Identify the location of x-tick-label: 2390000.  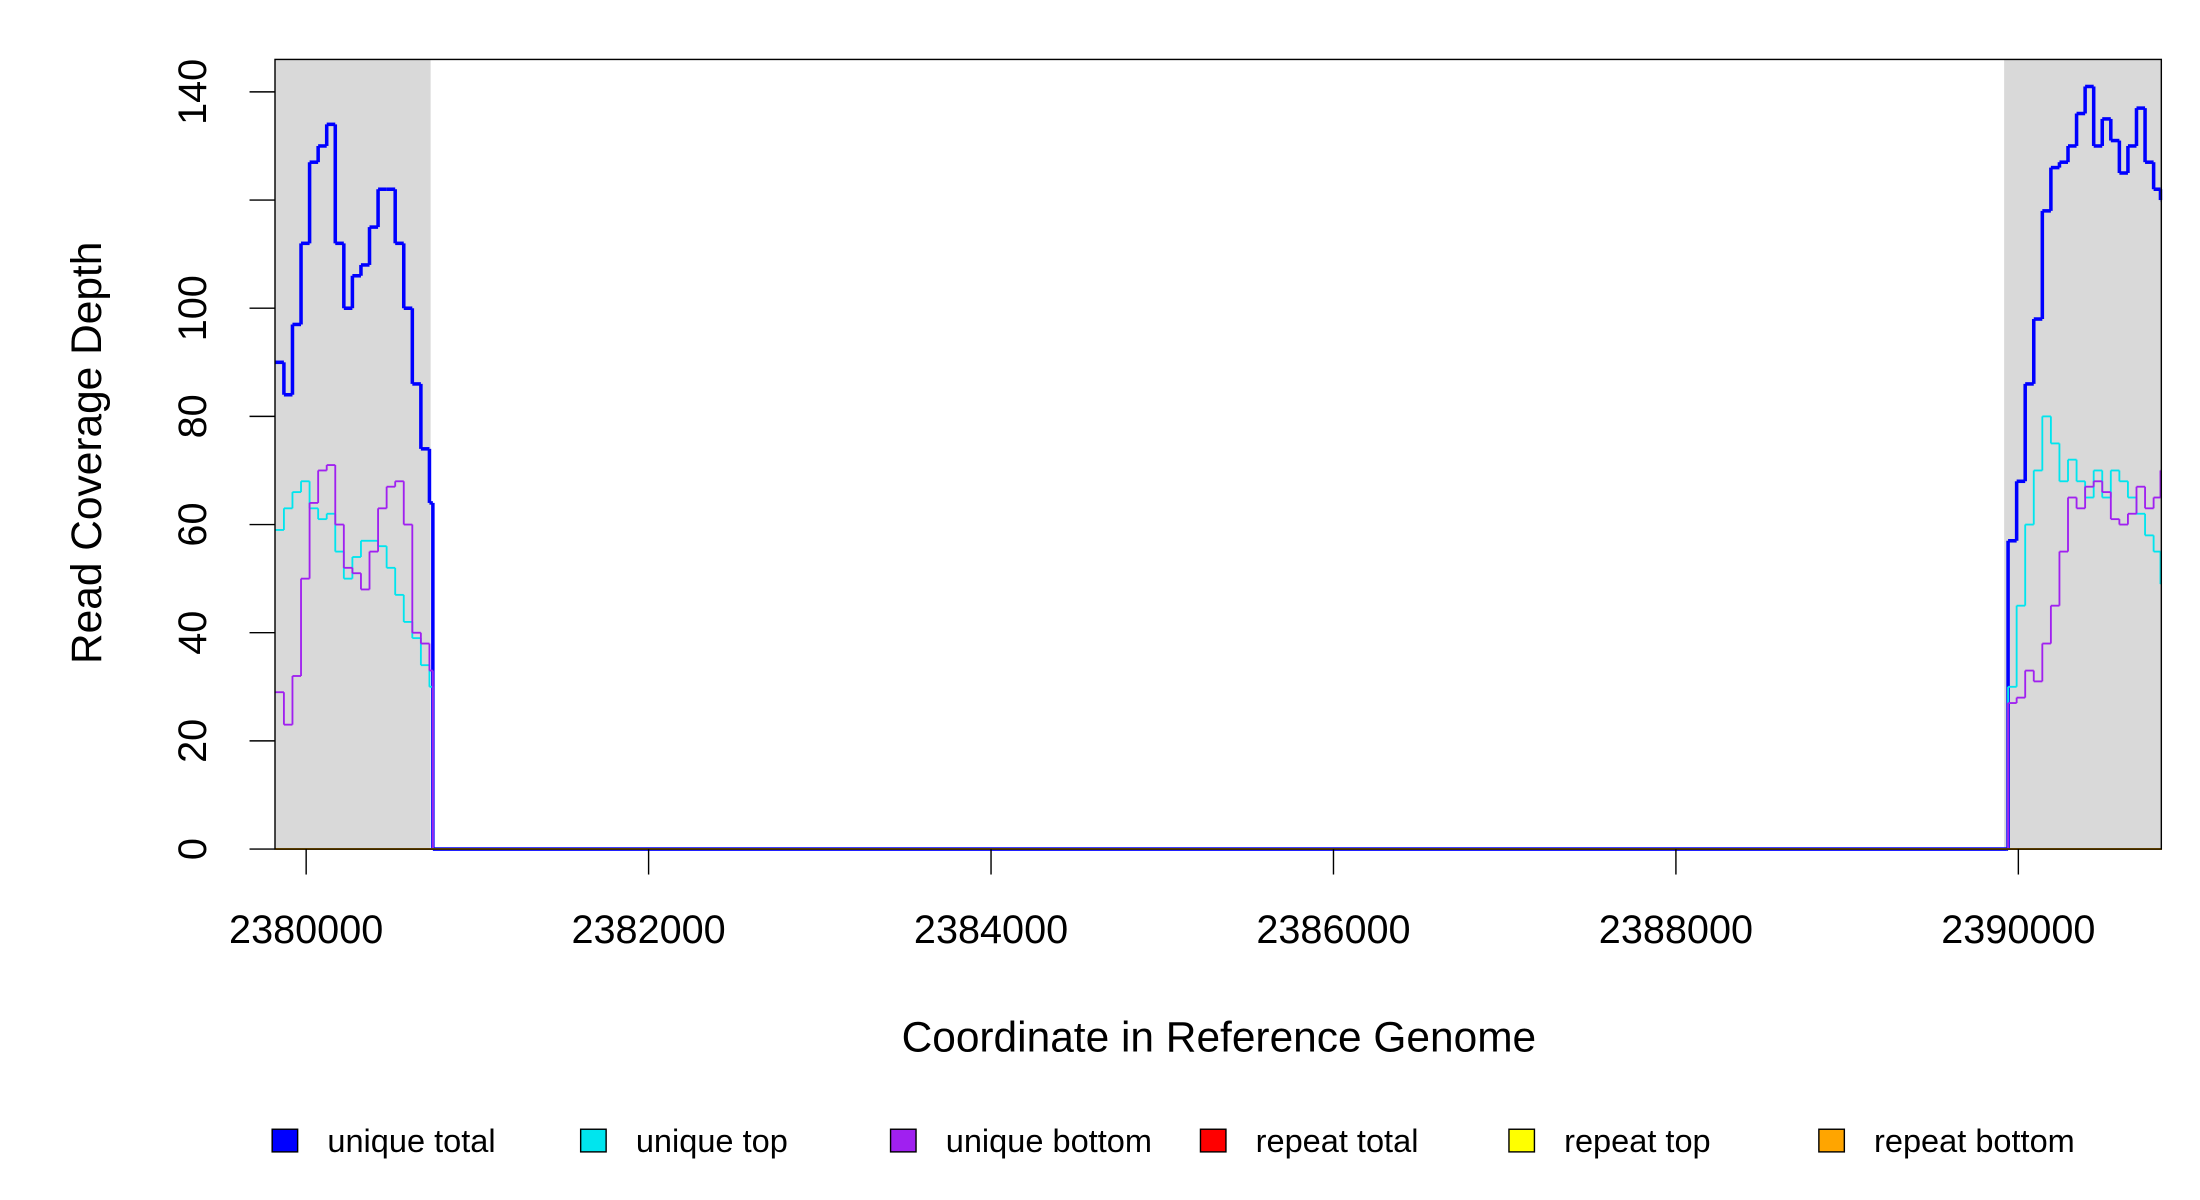
(2018, 930).